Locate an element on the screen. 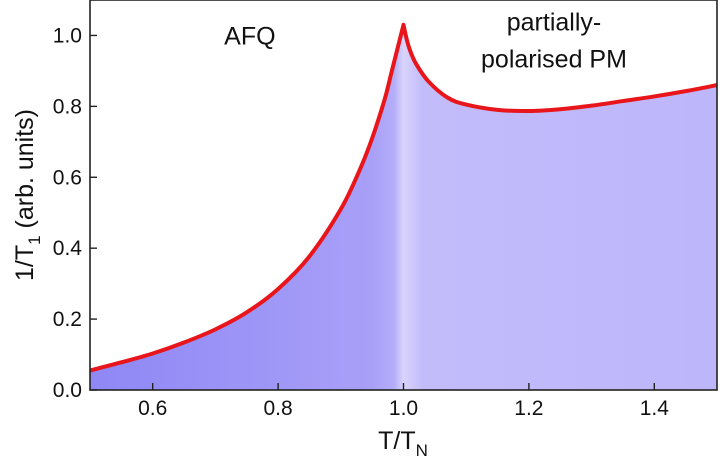 The width and height of the screenshot is (720, 458). x-axis-title: T/TN is located at coordinates (403, 442).